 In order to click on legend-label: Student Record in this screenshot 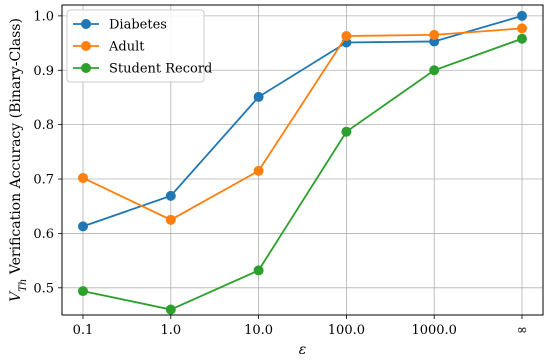, I will do `click(160, 69)`.